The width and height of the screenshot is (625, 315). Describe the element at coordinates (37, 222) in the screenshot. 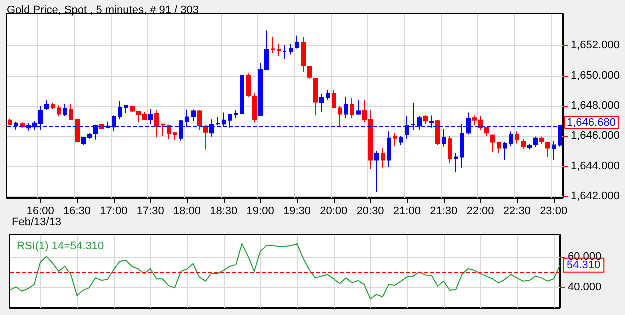

I see `text: Feb/13/13` at that location.